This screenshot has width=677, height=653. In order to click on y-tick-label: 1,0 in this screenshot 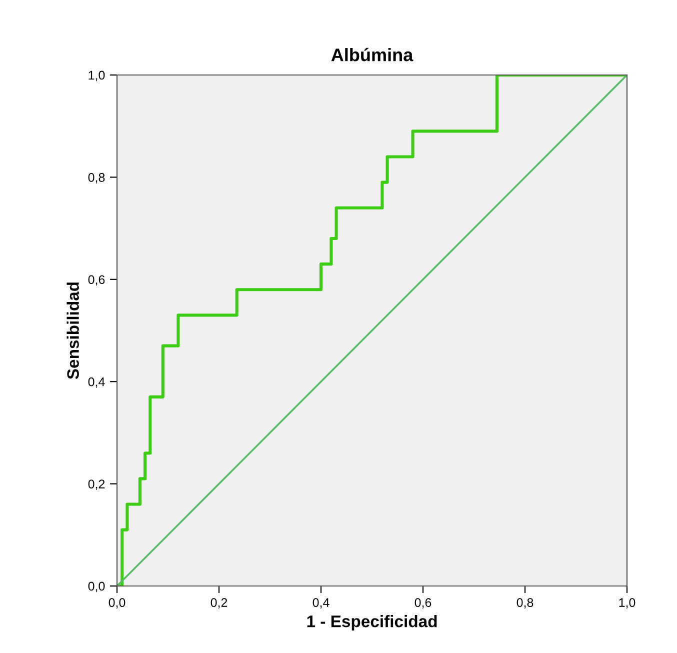, I will do `click(96, 76)`.